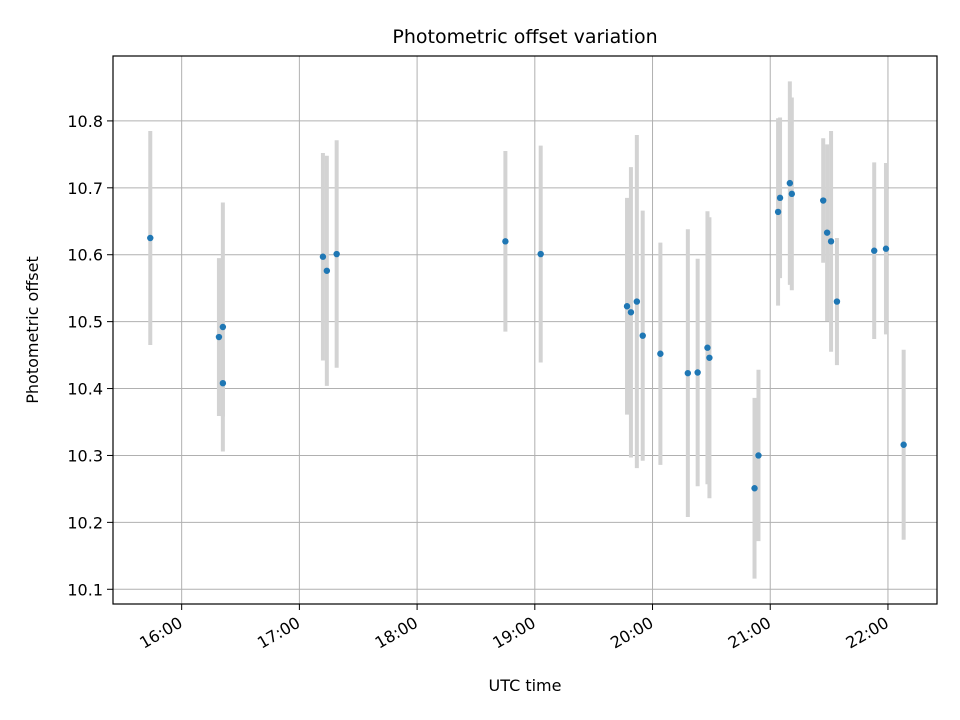  I want to click on x-axis-label: UTC time, so click(525, 685).